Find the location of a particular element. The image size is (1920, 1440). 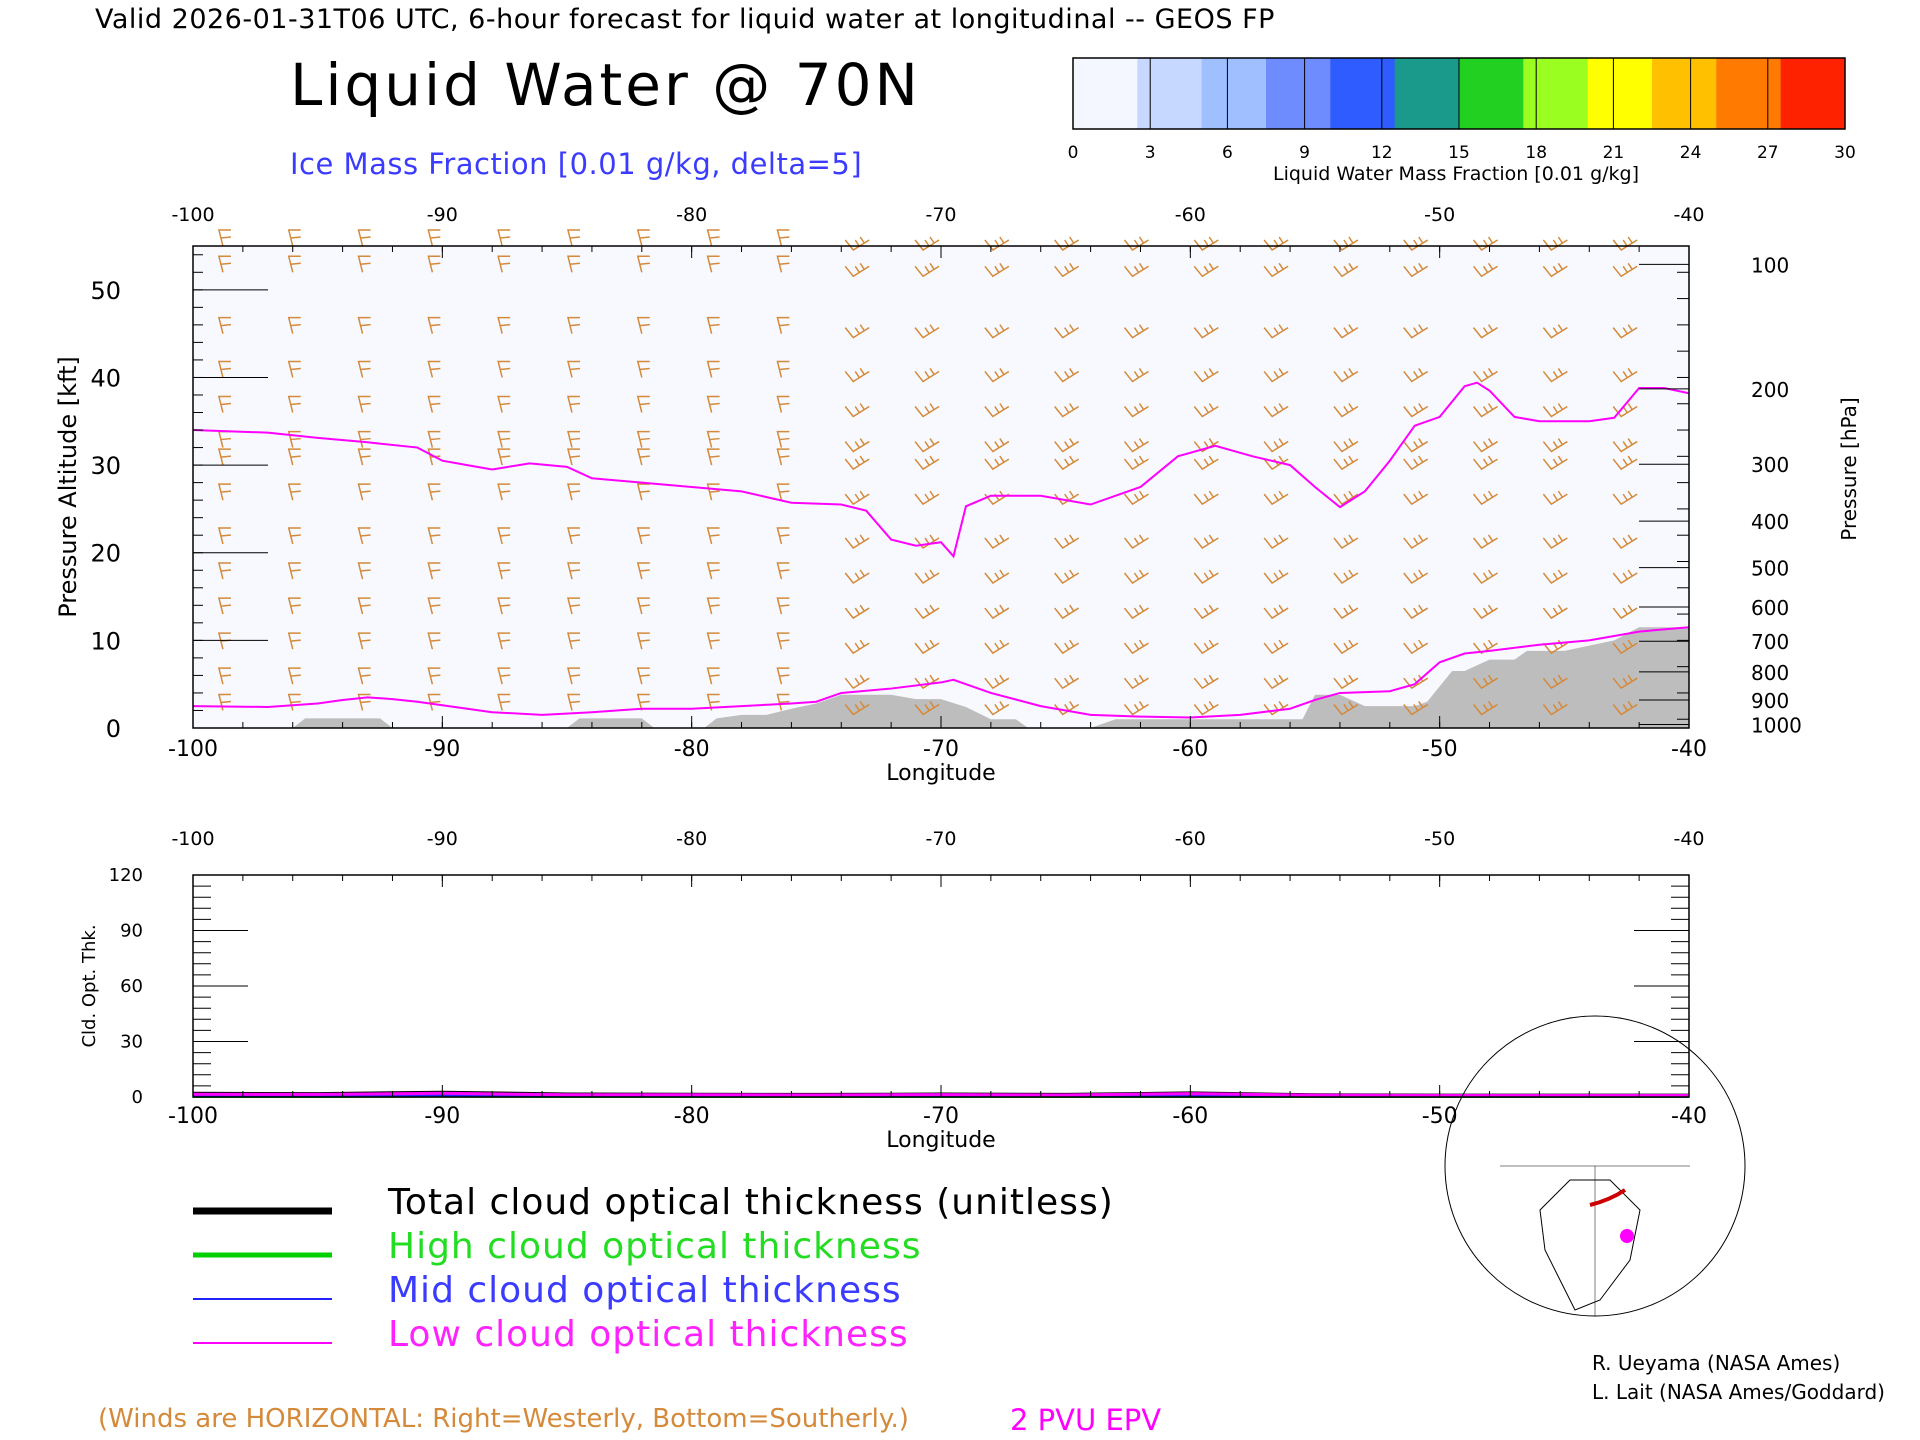

x-tick-label-top: -40 is located at coordinates (1688, 215).